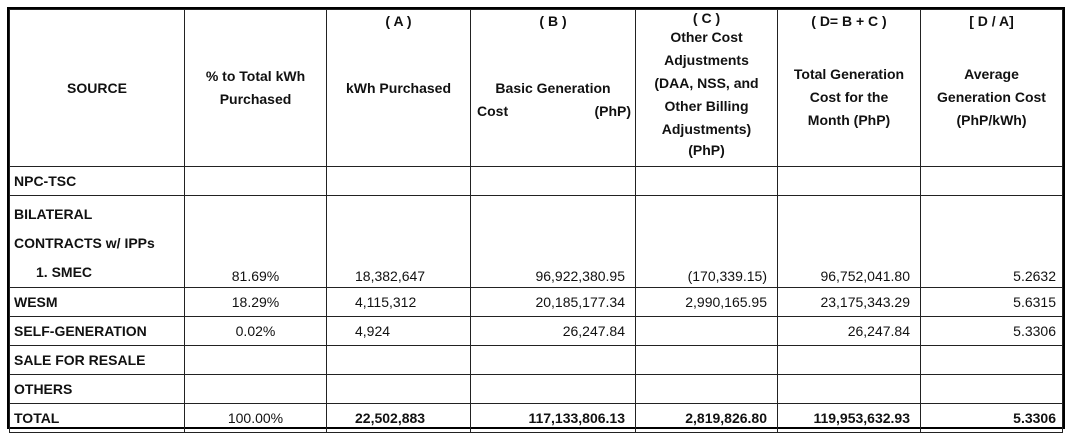  Describe the element at coordinates (706, 18) in the screenshot. I see `header-col-c-tag: ( C )` at that location.